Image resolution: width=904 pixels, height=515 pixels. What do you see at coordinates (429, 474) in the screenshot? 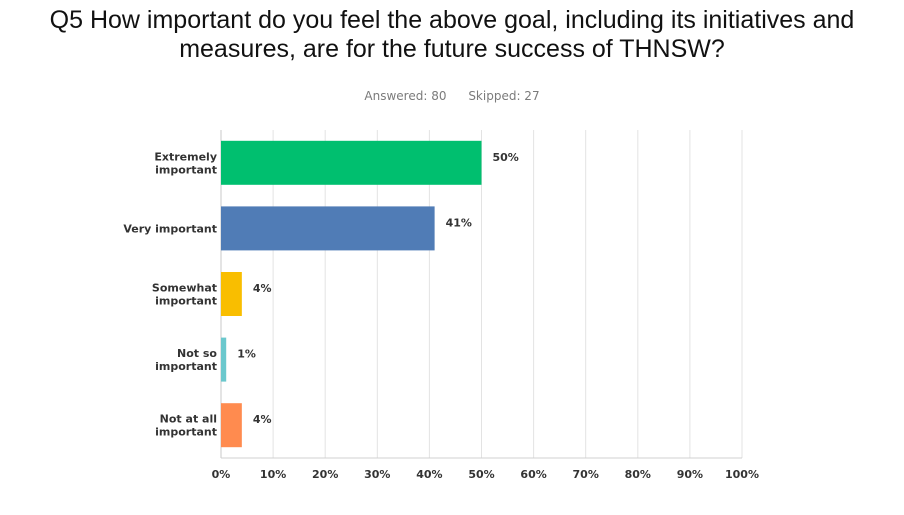
I see `x-tick-label: 40%` at bounding box center [429, 474].